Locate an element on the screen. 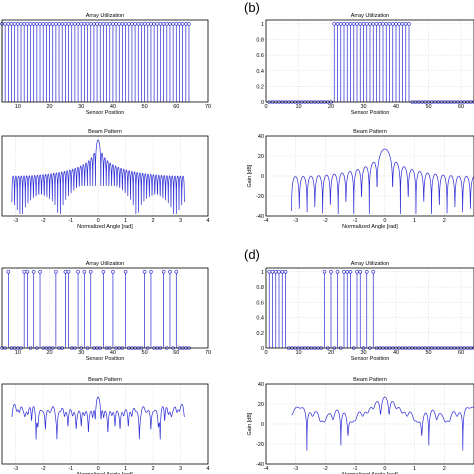  x-tick-label: 50 is located at coordinates (428, 107).